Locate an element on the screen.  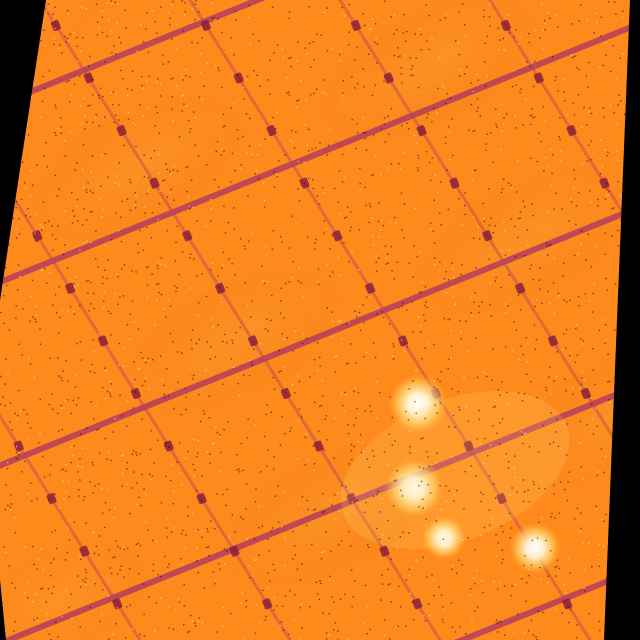
hotspot-halo is located at coordinates (455, 470).